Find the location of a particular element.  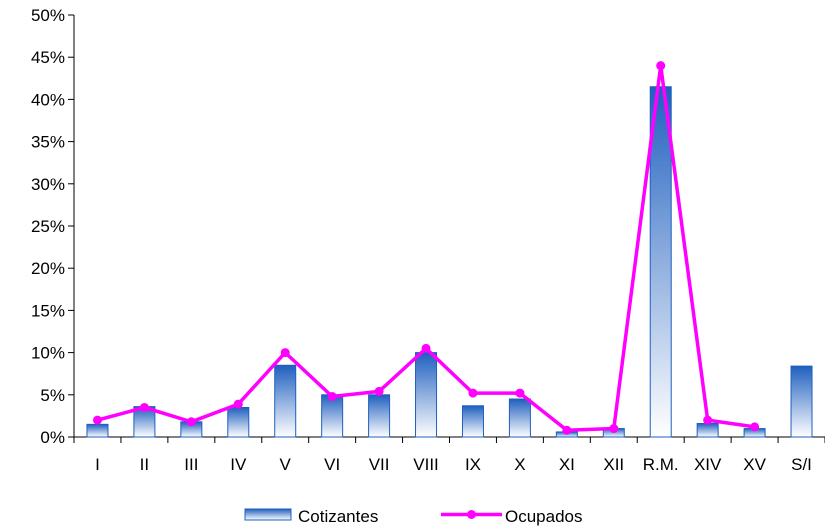

x-tick-label: VII is located at coordinates (379, 464).